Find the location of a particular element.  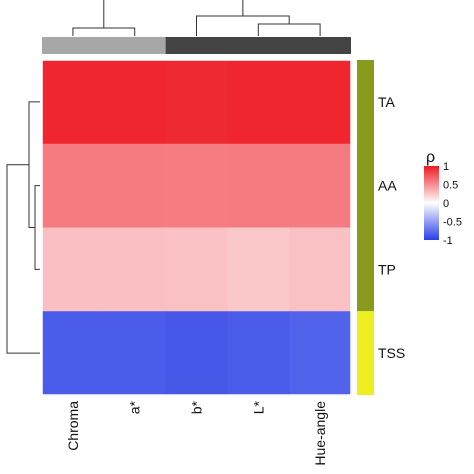

colorbar-tick-label: 1 is located at coordinates (446, 167).